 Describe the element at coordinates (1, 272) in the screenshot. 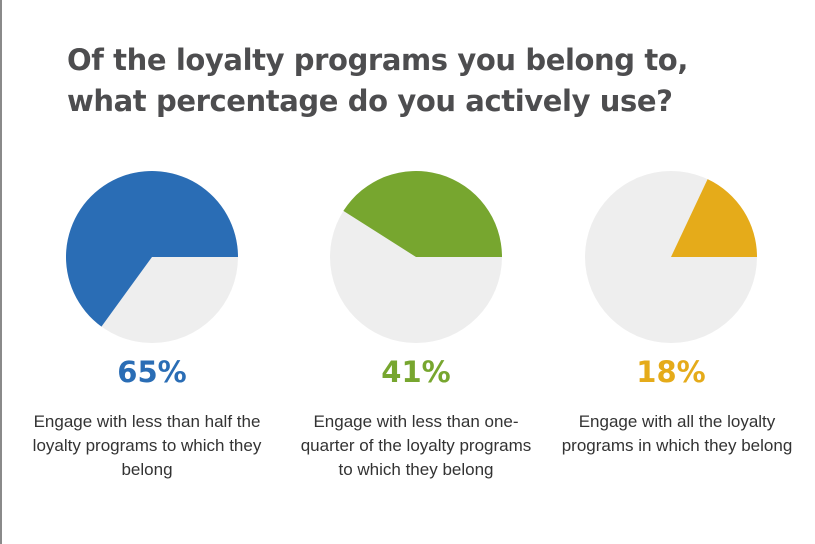

I see `left-border` at that location.